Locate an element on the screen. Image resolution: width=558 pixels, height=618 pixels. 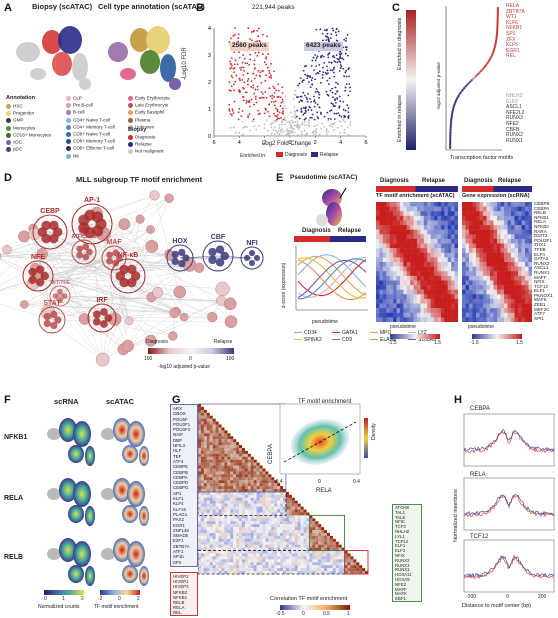
line-legend-label: CD9 is located at coordinates (347, 340).